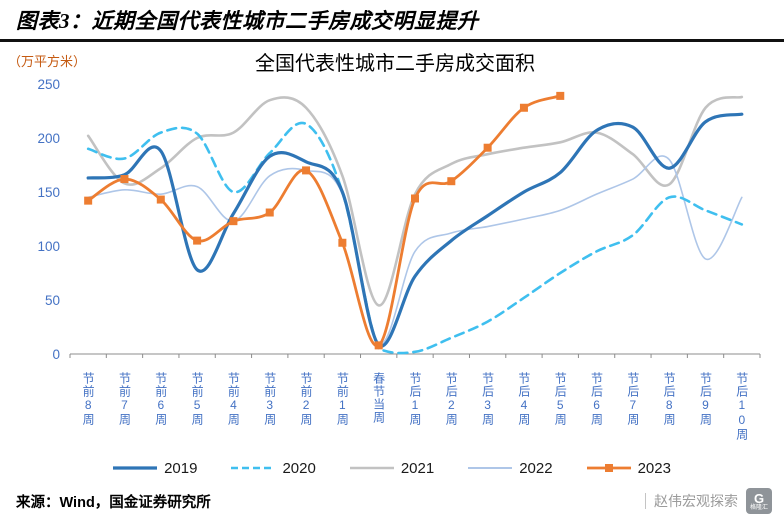  What do you see at coordinates (758, 507) in the screenshot?
I see `logo-caption: 格隆汇` at bounding box center [758, 507].